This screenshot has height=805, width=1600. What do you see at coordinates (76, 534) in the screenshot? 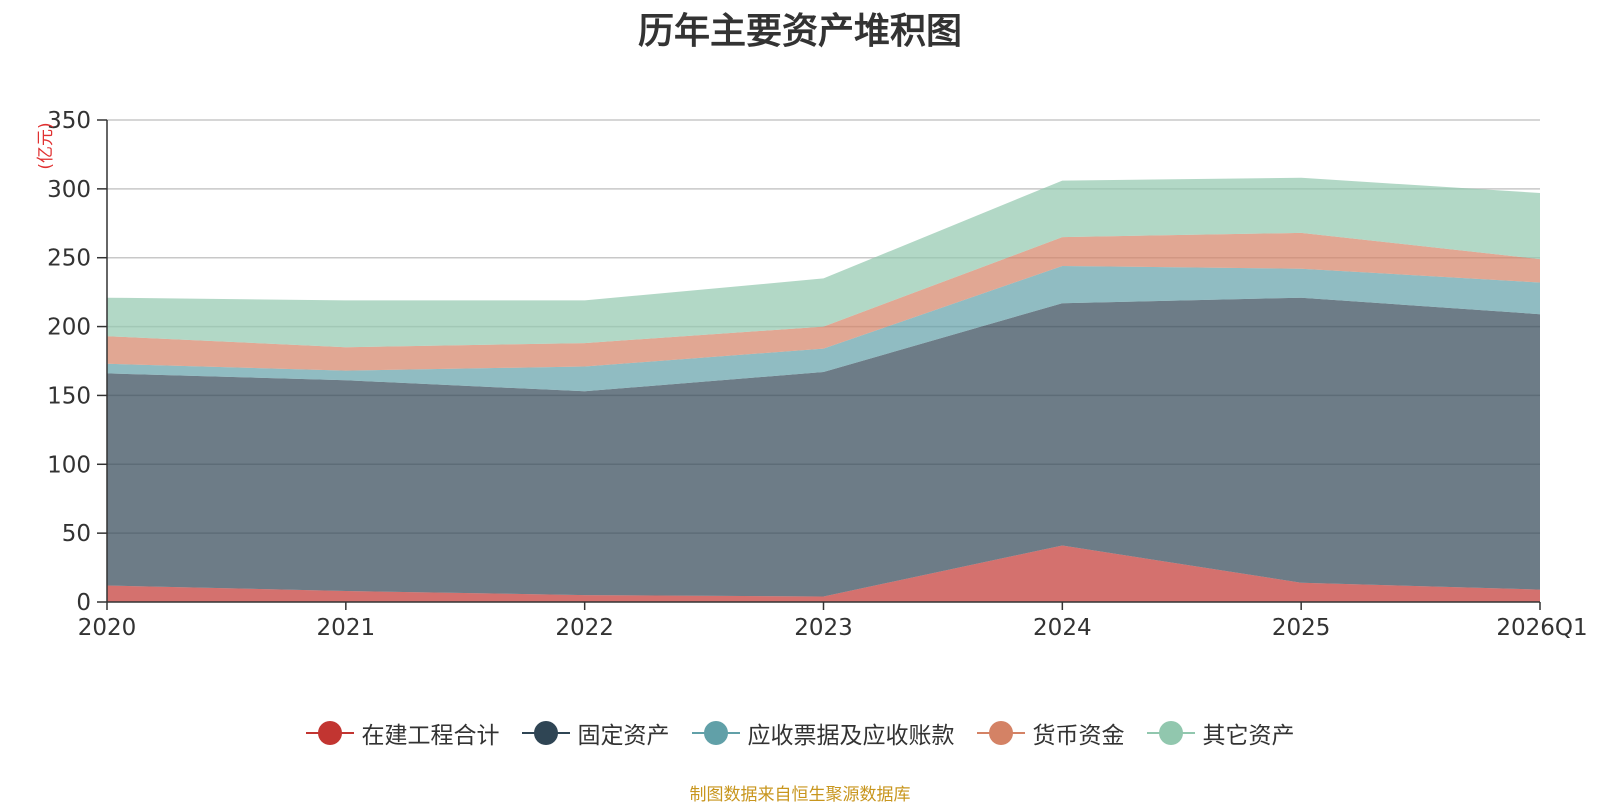
I see `y-tick-label-50: 50` at bounding box center [76, 534].